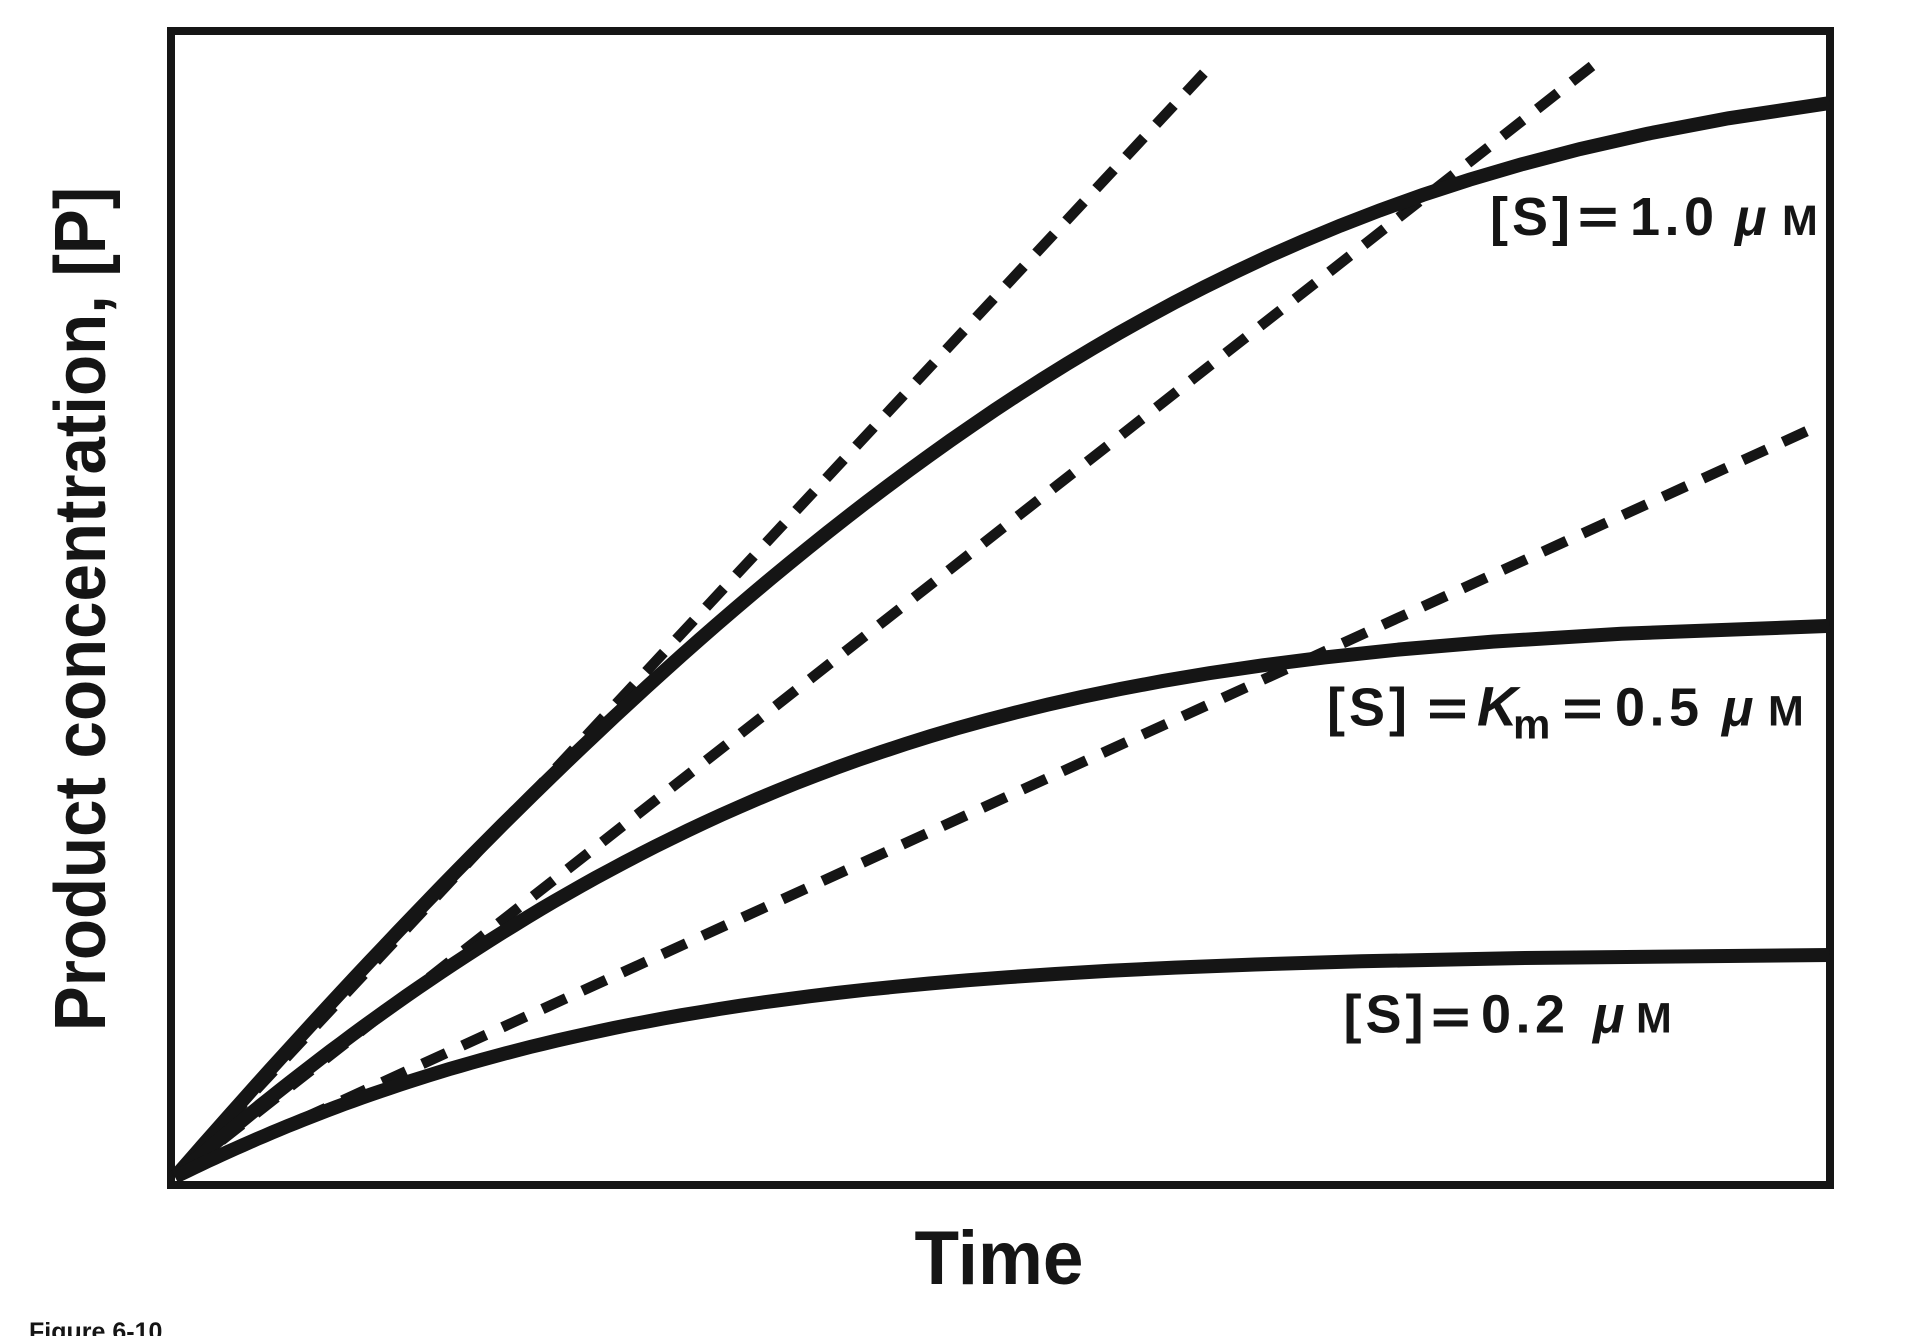 Image resolution: width=1906 pixels, height=1336 pixels. Describe the element at coordinates (1565, 711) in the screenshot. I see `svg-text:[S]Km0.5μM: [S] Km 0.5 μ M` at that location.